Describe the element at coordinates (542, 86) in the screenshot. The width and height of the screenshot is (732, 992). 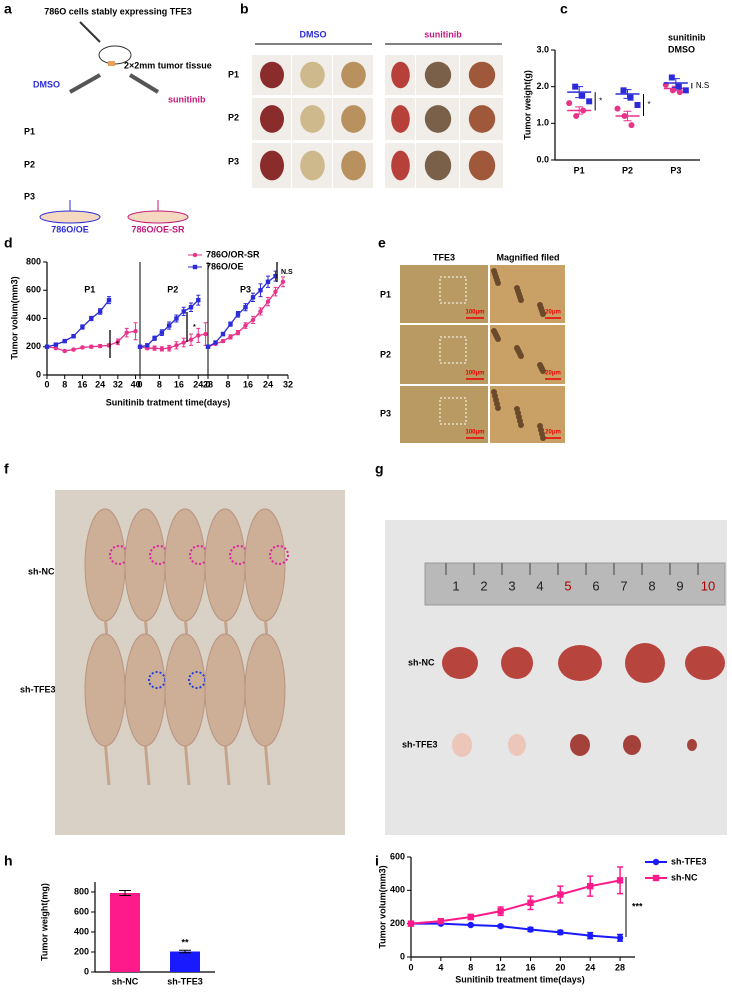
I see `y-tick-label: 2.0` at that location.